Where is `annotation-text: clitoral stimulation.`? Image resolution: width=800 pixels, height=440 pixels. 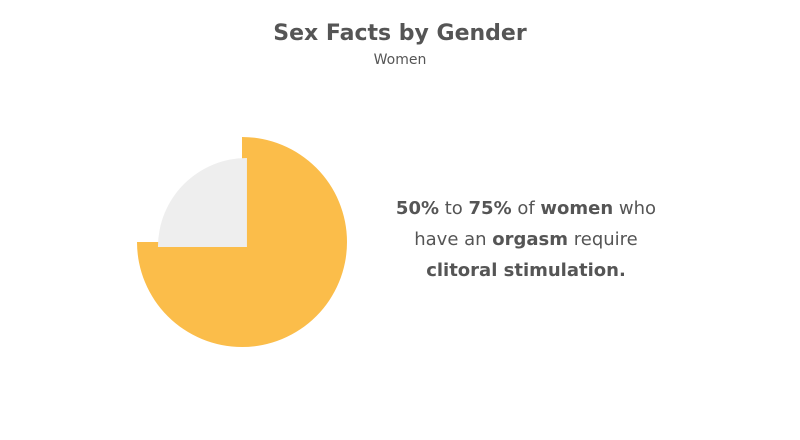 annotation-text: clitoral stimulation. is located at coordinates (526, 270).